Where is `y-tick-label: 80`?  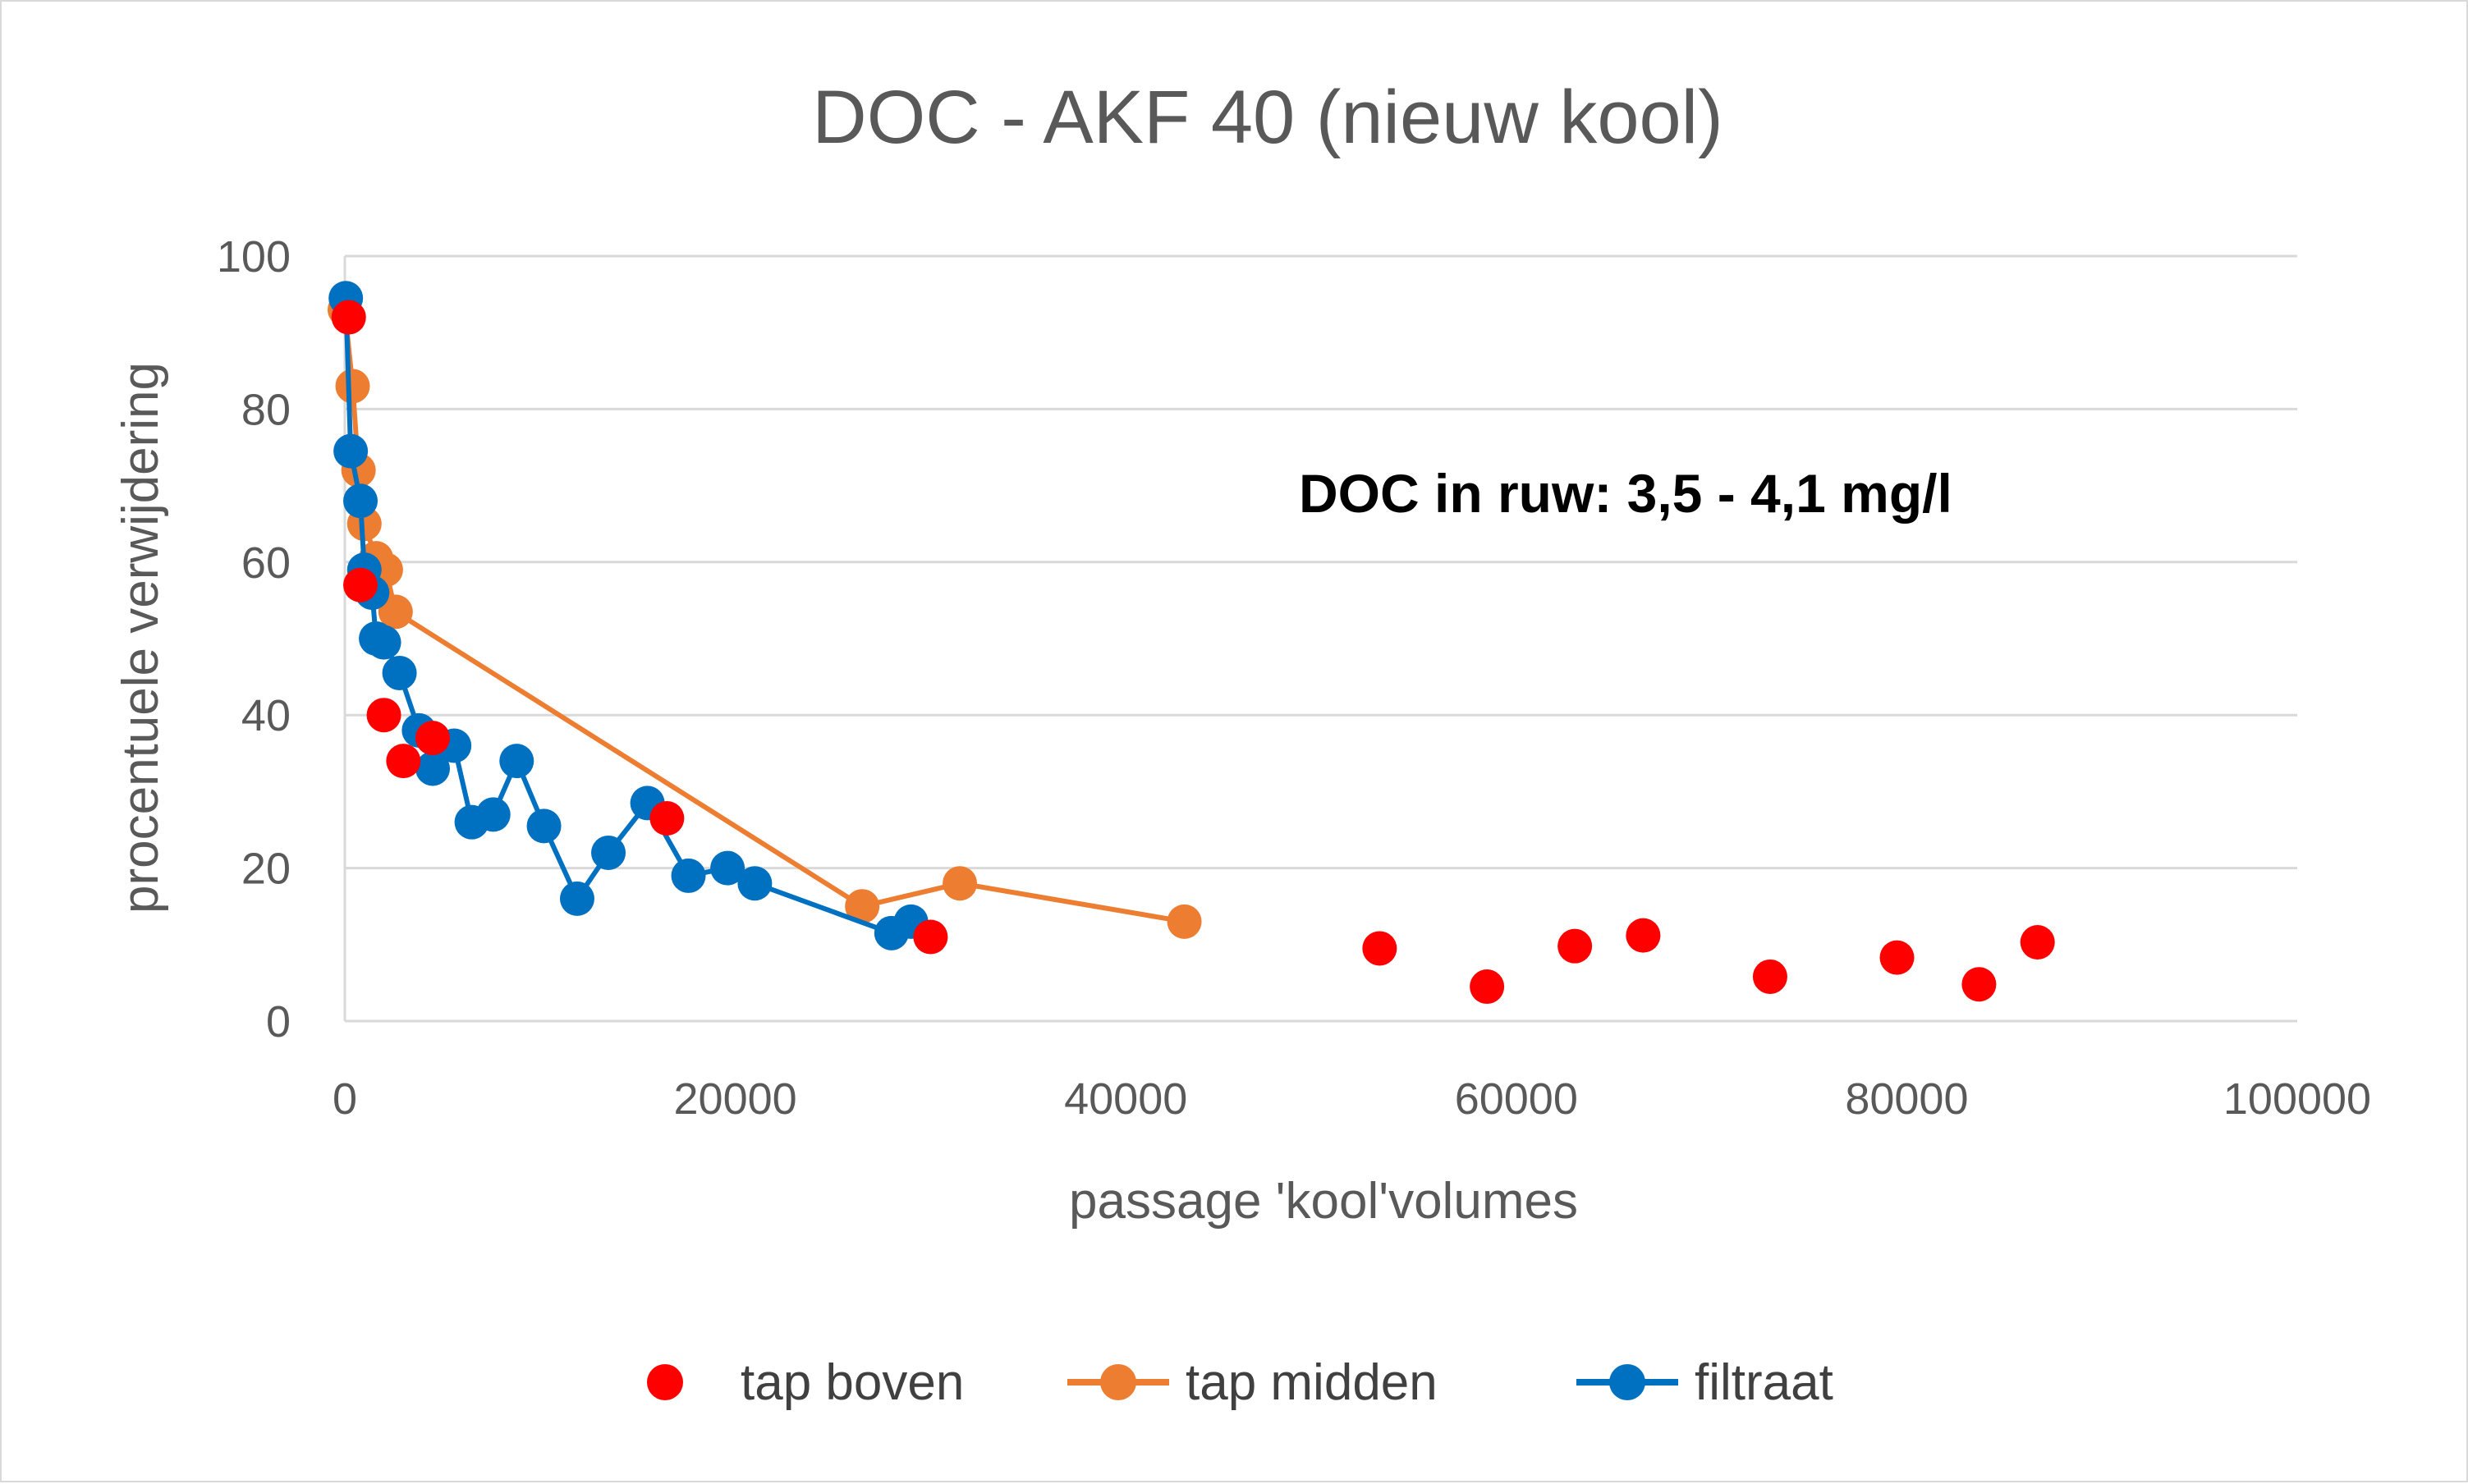 y-tick-label: 80 is located at coordinates (266, 409).